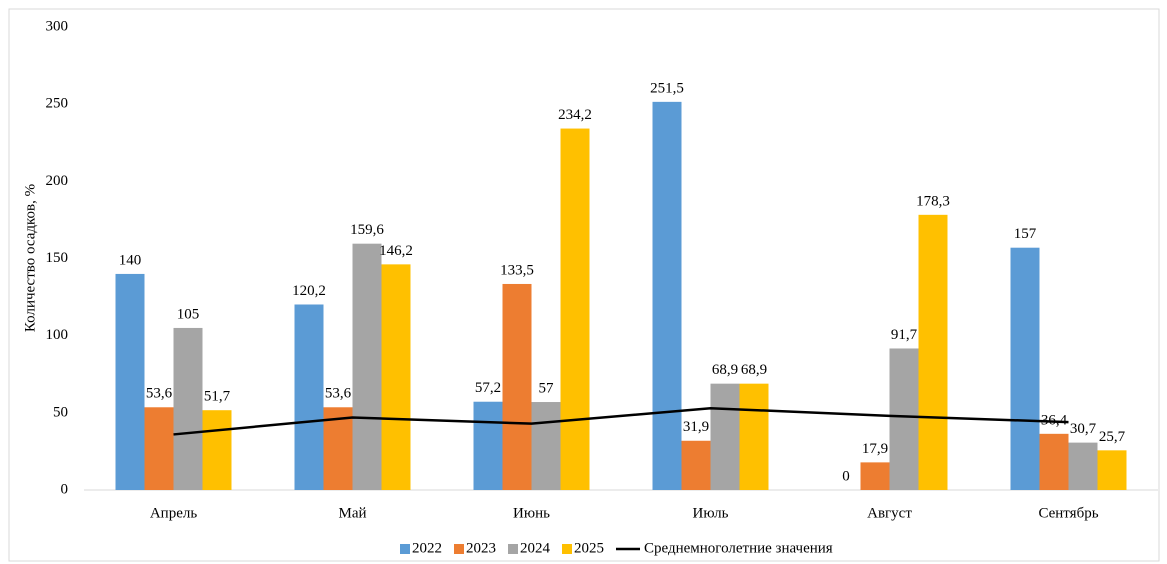  I want to click on data-label: 17,9, so click(875, 449).